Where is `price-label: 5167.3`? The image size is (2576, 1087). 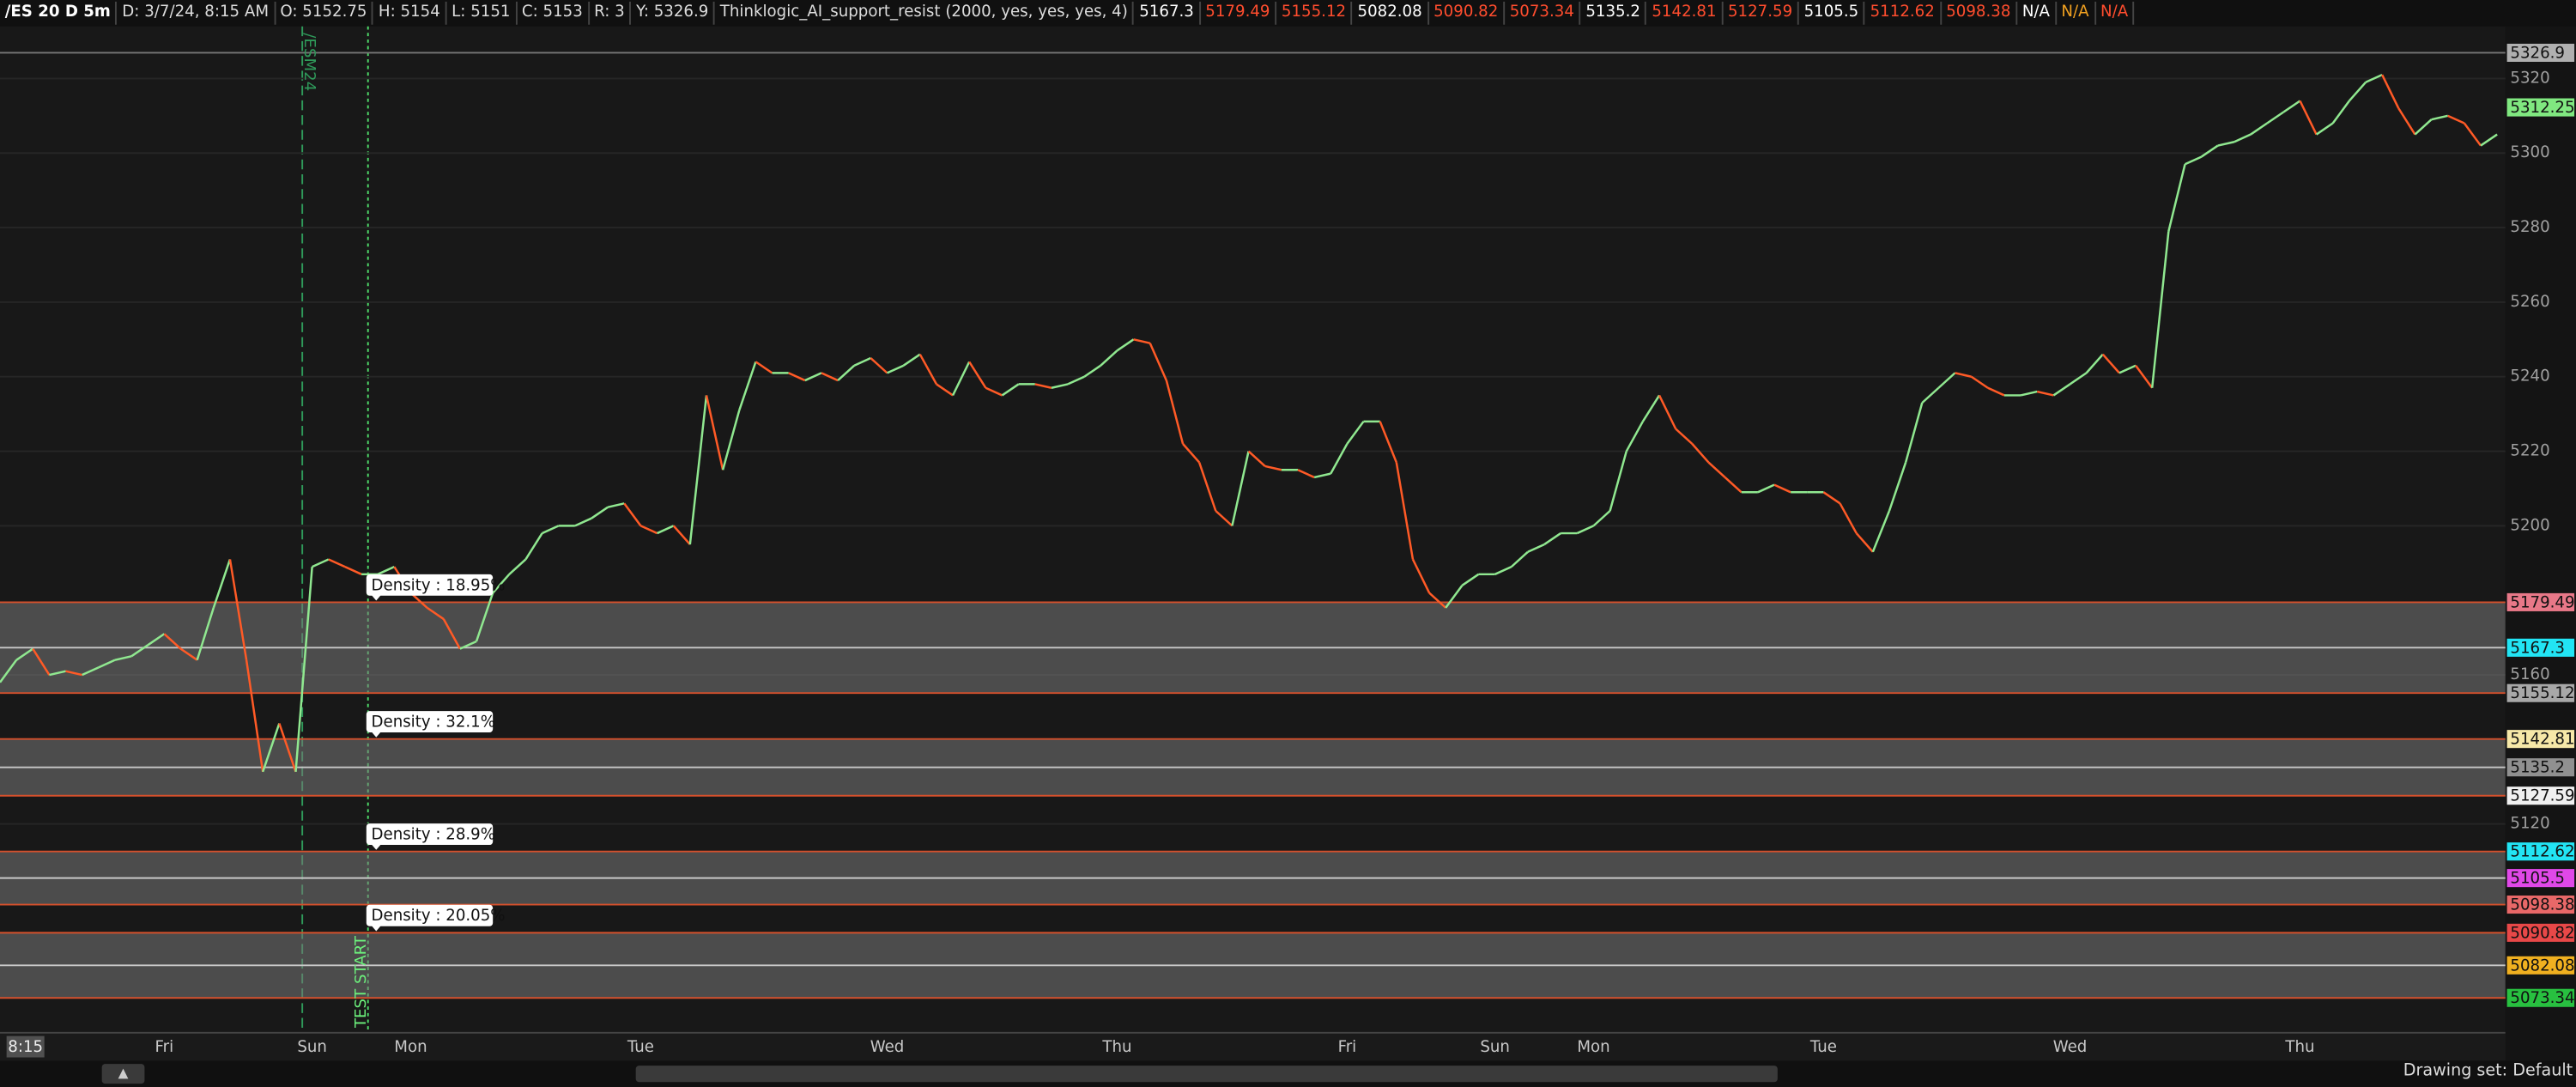
price-label: 5167.3 is located at coordinates (2537, 648).